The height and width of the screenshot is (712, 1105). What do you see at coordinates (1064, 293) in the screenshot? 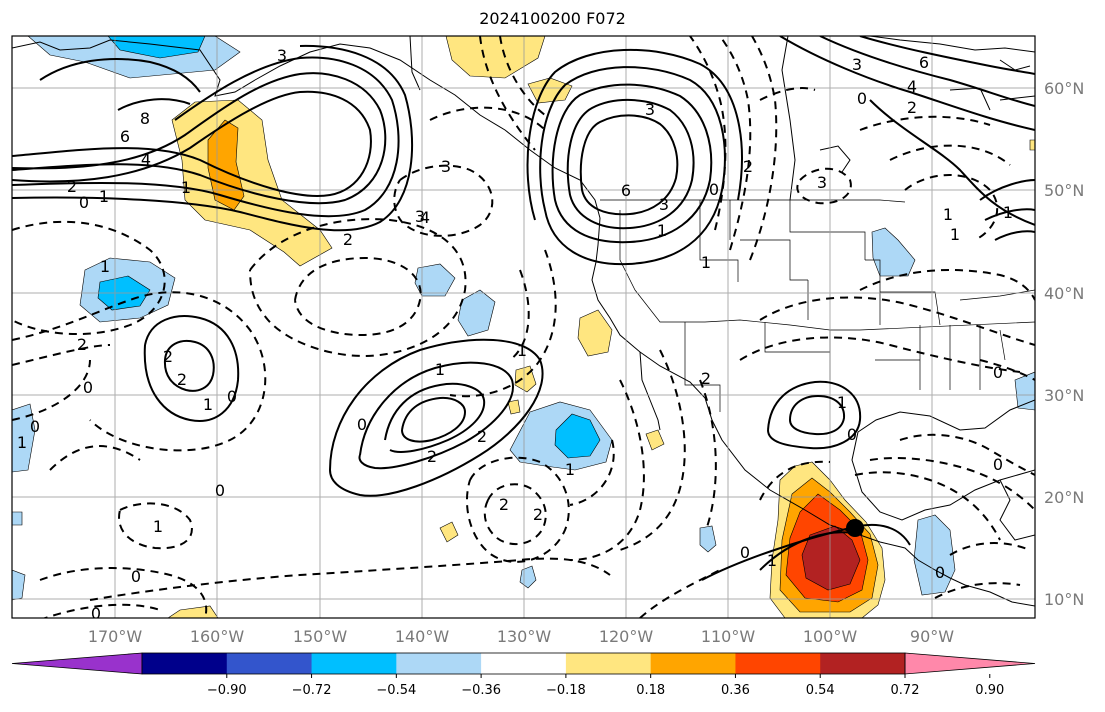
I see `lat-label: 40°N` at bounding box center [1064, 293].